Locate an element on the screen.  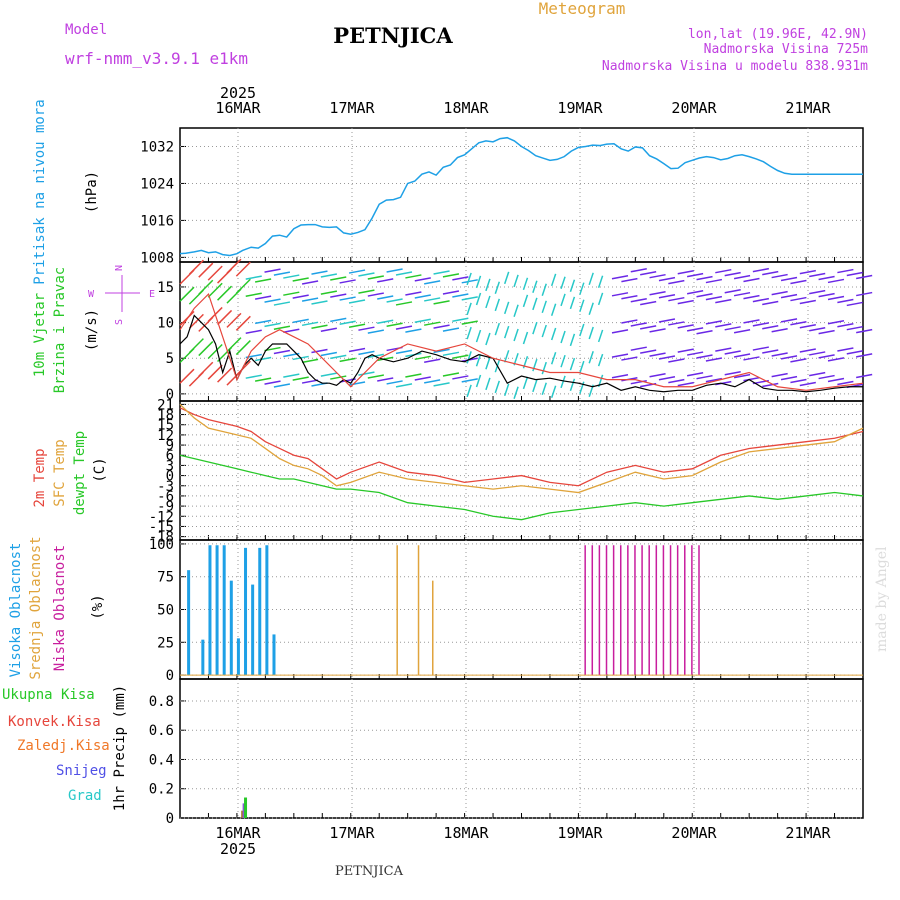
top-day-label: 20MAR is located at coordinates (694, 108).